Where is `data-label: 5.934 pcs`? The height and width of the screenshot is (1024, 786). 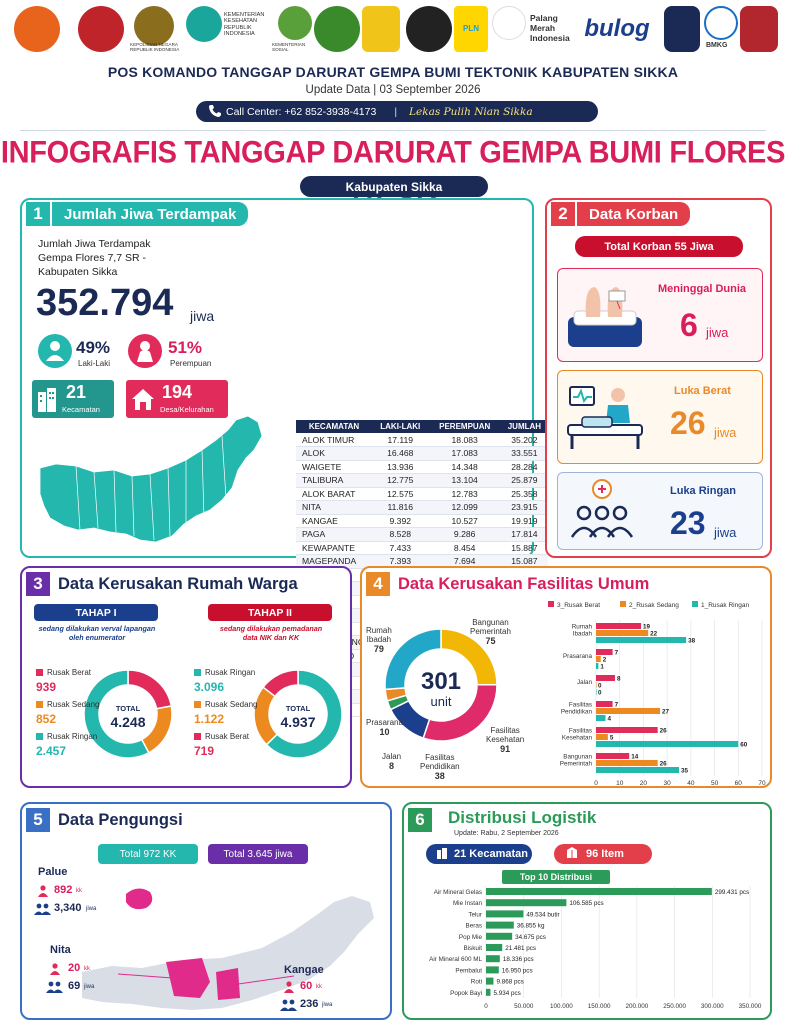
data-label: 5.934 pcs is located at coordinates (506, 993).